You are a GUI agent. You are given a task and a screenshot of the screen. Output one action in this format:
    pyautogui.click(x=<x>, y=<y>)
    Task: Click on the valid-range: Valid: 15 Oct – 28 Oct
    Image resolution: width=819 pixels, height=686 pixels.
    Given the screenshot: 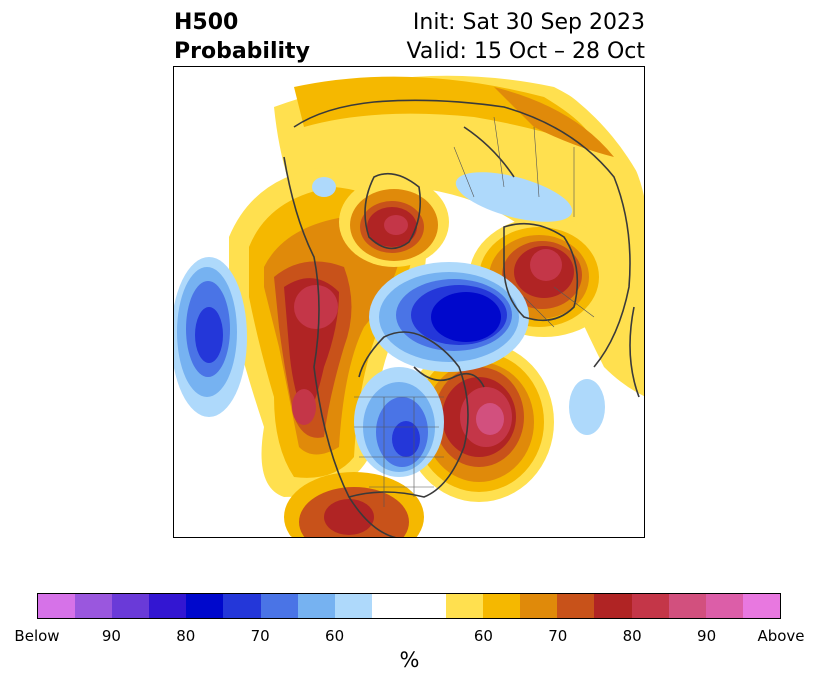 What is the action you would take?
    pyautogui.click(x=525, y=51)
    